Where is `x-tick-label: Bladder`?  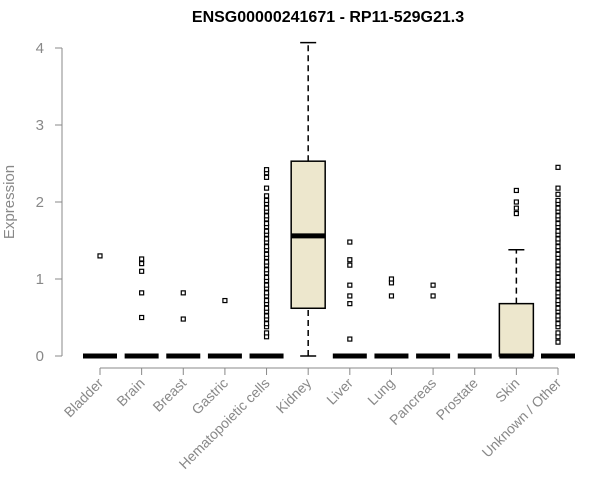
x-tick-label: Bladder is located at coordinates (84, 398).